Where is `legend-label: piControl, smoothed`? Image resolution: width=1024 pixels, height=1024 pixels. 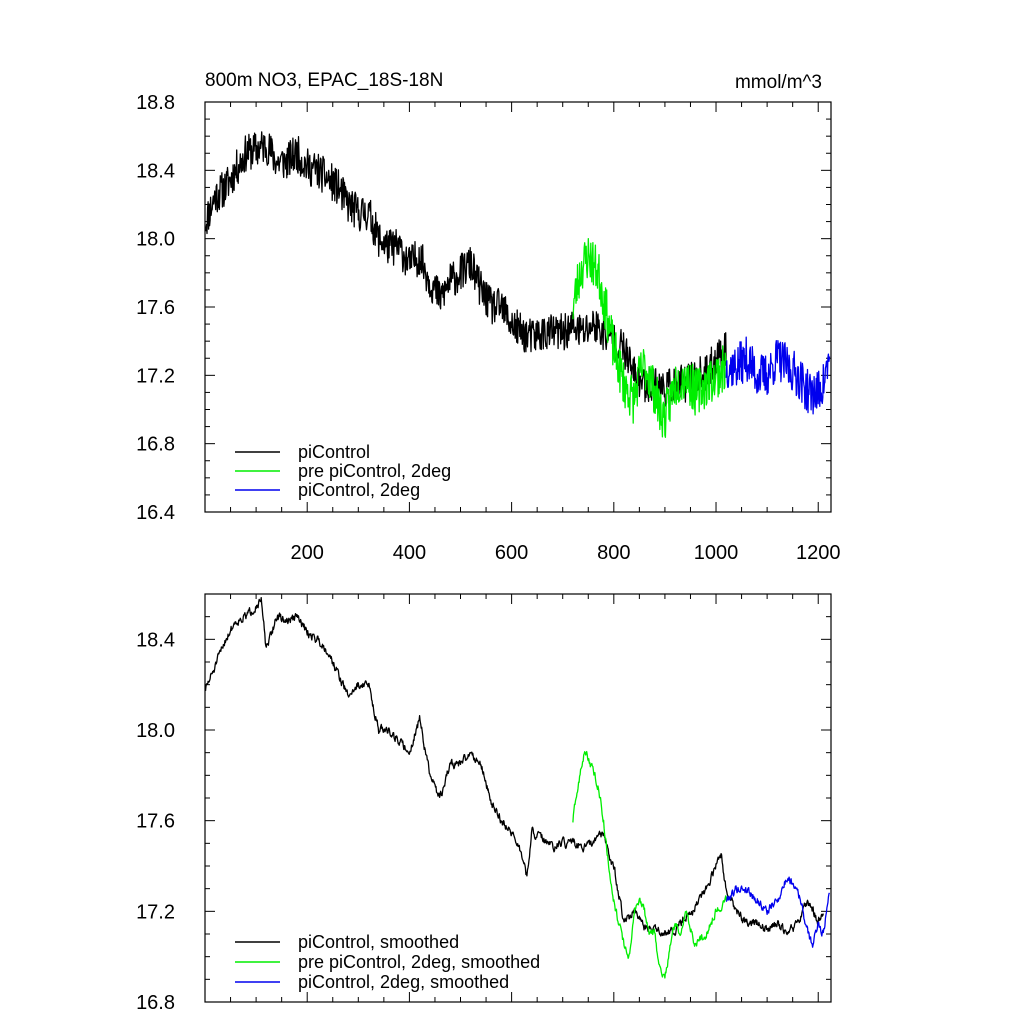
legend-label: piControl, smoothed is located at coordinates (378, 942).